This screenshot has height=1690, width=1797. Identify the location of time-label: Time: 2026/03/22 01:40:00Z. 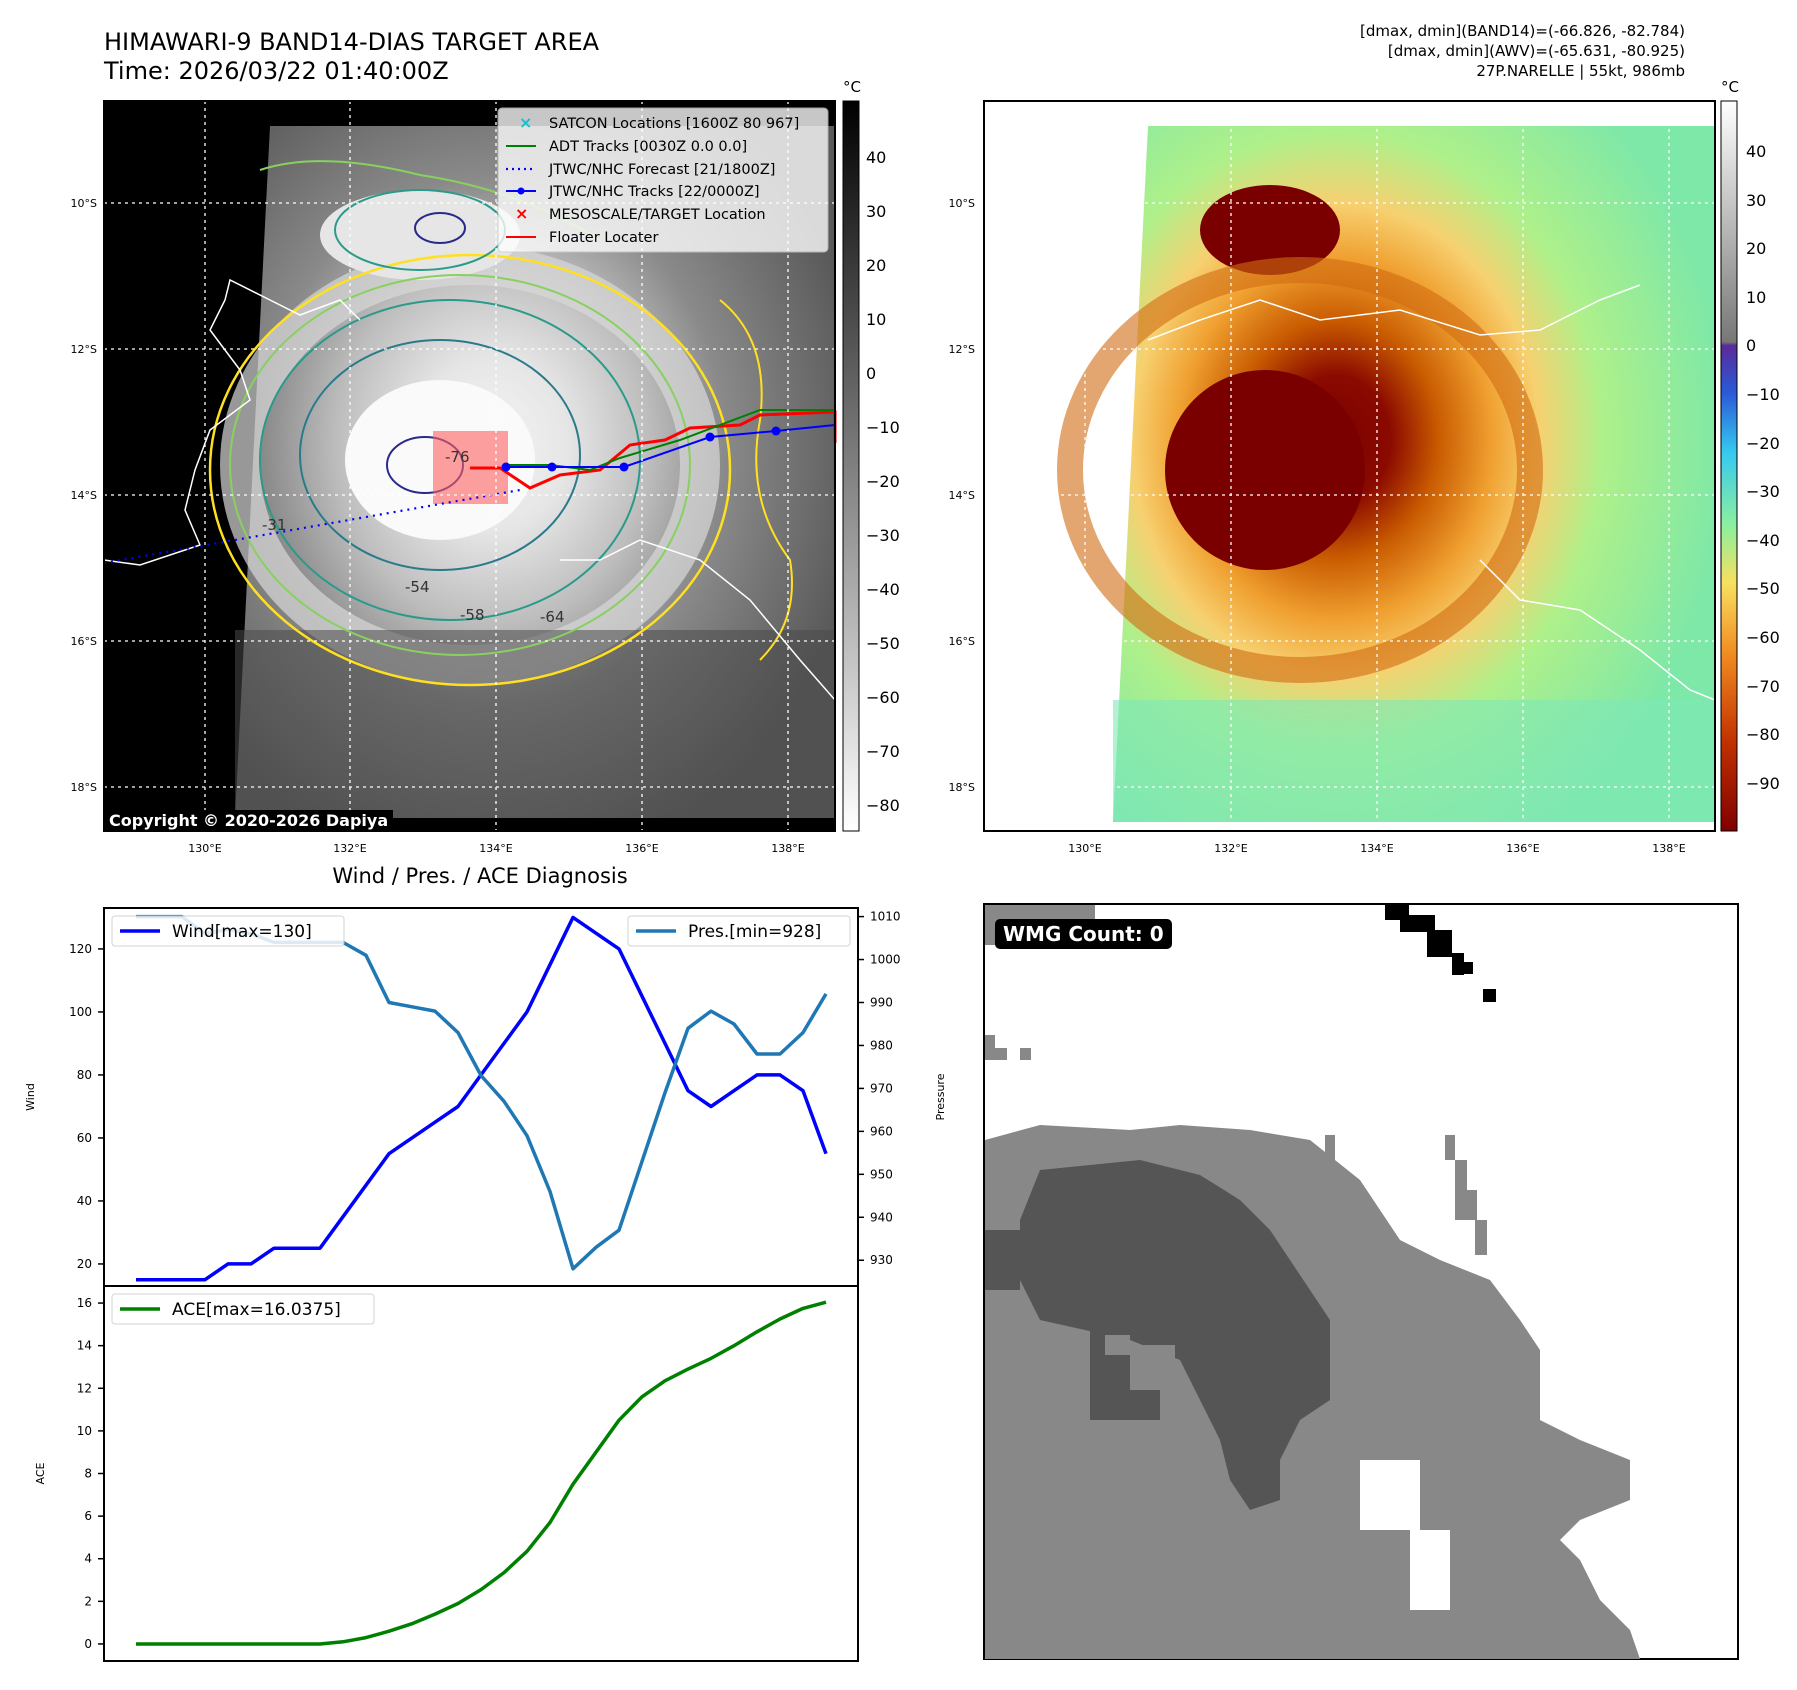
(276, 71).